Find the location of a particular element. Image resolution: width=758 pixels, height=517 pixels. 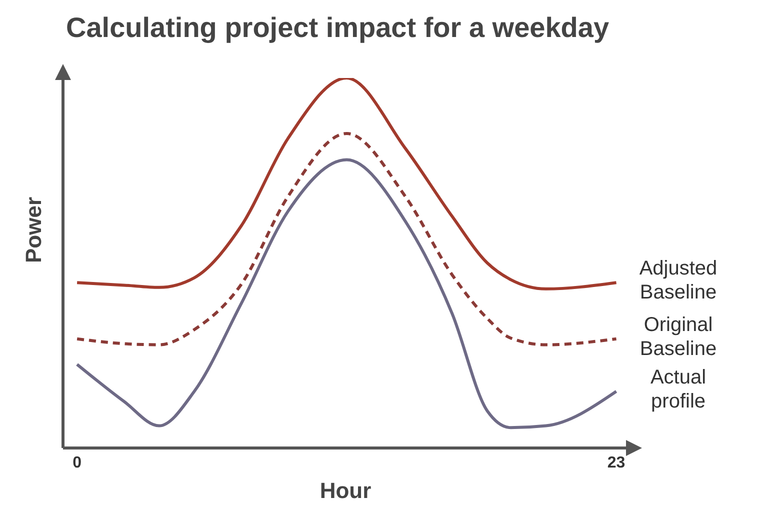

x-axis-title: Hour is located at coordinates (346, 490).